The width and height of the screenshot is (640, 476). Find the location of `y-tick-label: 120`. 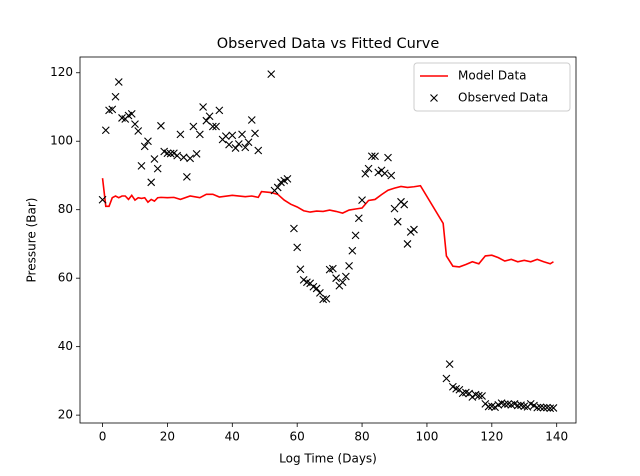

y-tick-label: 120 is located at coordinates (61, 72).